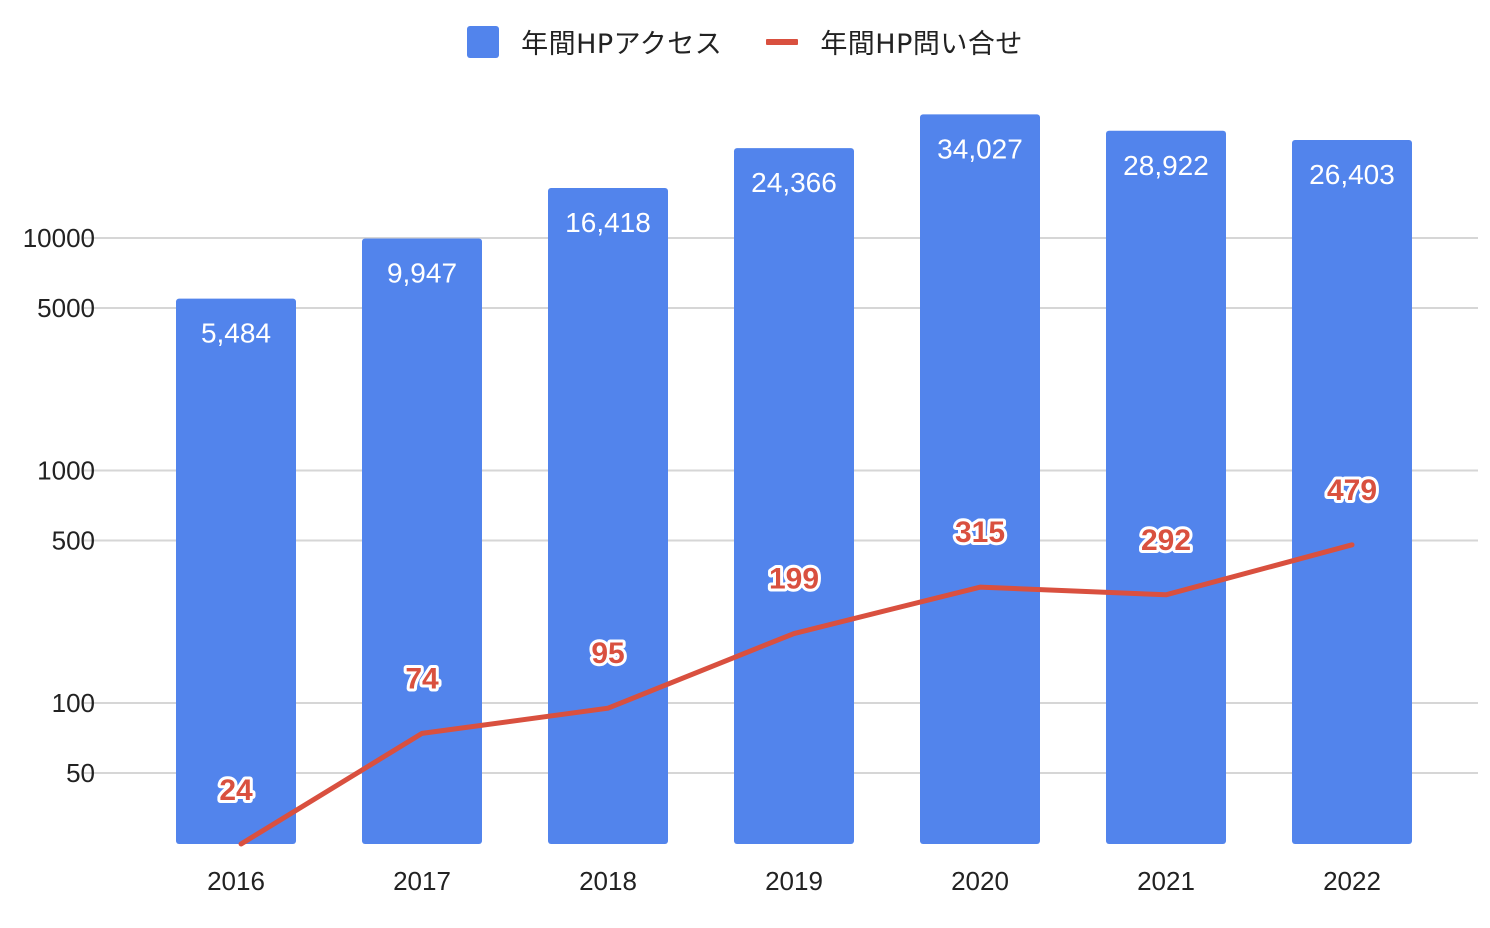  What do you see at coordinates (980, 532) in the screenshot?
I see `line-data-label: 315` at bounding box center [980, 532].